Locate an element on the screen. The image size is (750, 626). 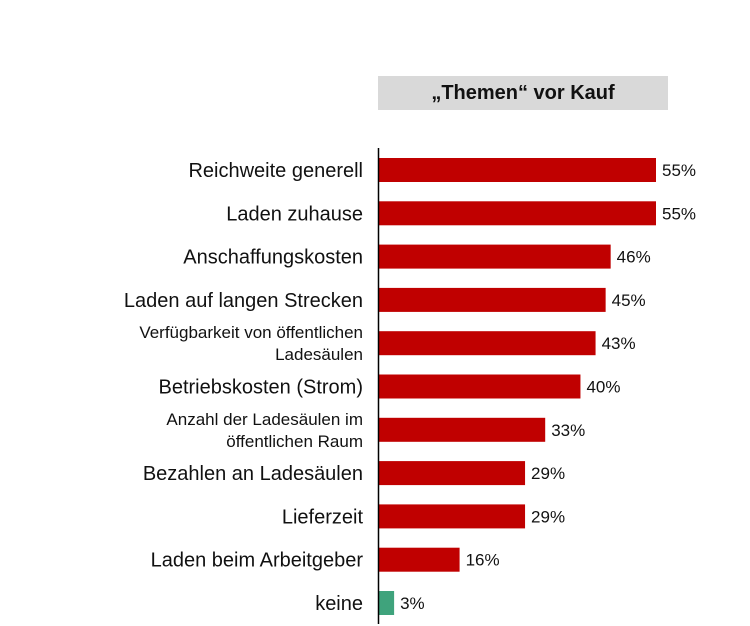
category-label-7: Bezahlen an Ladesäulen is located at coordinates (253, 474).